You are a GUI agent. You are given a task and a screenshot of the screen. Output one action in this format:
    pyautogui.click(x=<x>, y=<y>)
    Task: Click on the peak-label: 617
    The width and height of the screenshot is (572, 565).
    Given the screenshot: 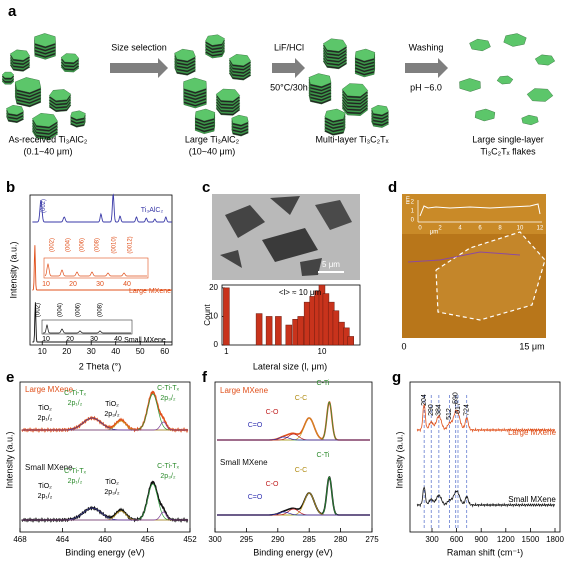 What is the action you would take?
    pyautogui.click(x=458, y=408)
    